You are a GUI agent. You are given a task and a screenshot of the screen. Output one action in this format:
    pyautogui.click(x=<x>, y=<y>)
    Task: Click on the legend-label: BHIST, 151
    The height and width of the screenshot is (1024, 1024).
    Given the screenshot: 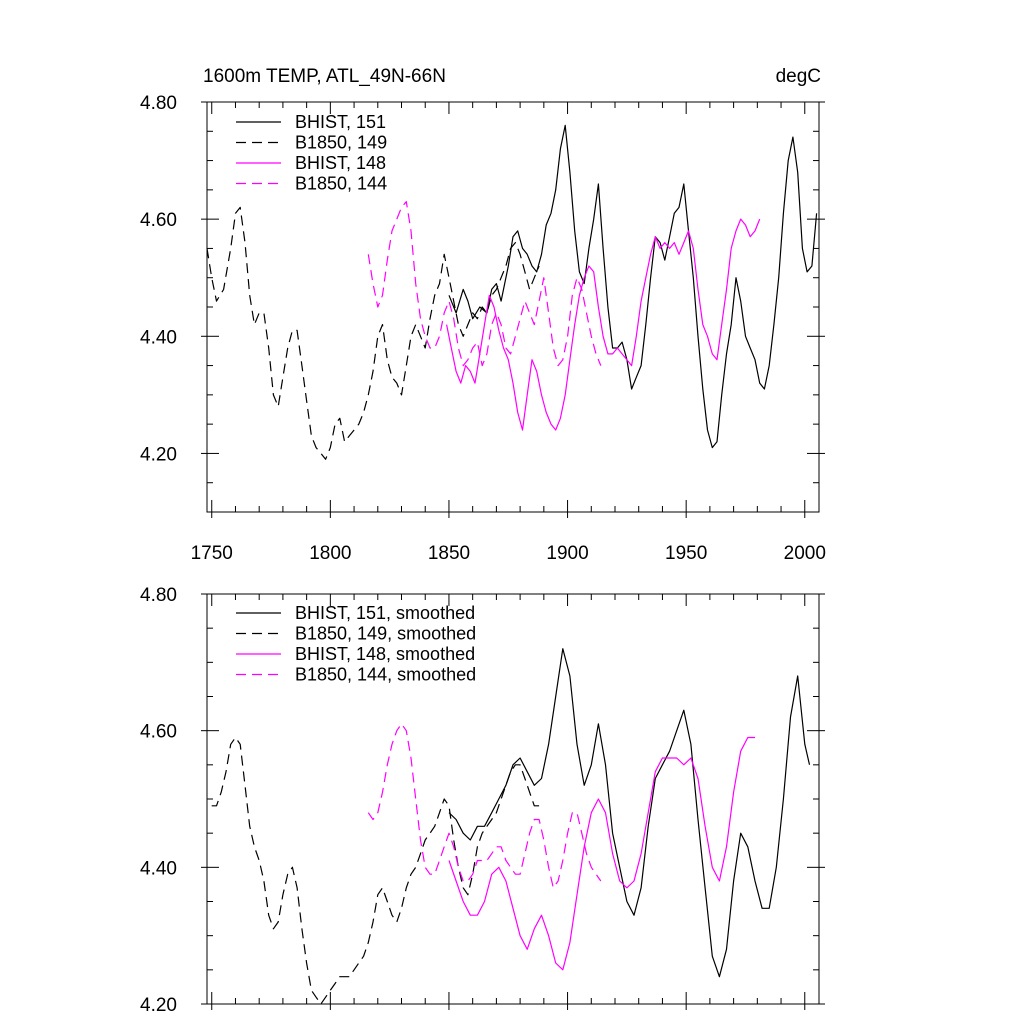 What is the action you would take?
    pyautogui.click(x=340, y=122)
    